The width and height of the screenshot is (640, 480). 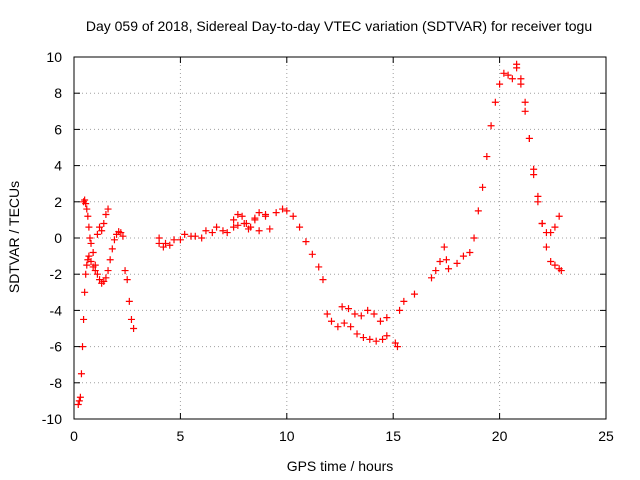 I want to click on y-tick-label: -10, so click(x=52, y=419).